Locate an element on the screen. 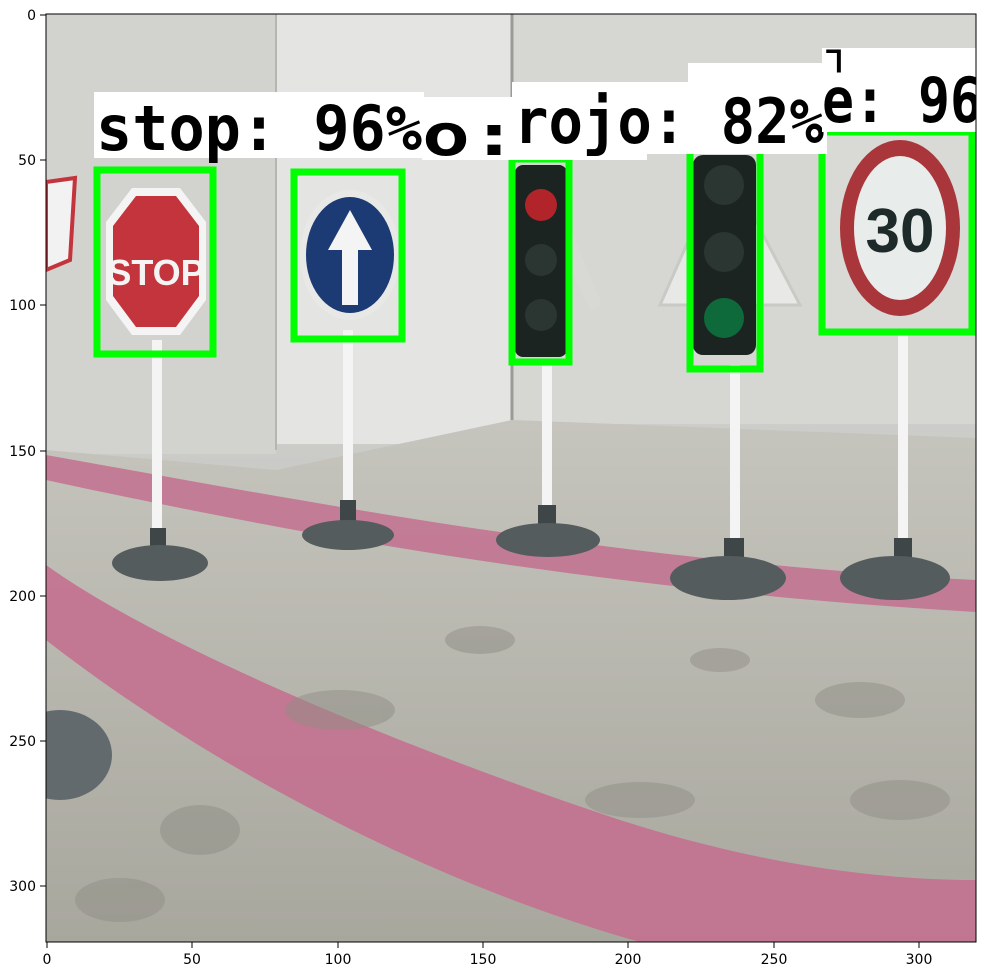 This screenshot has width=986, height=977. detection-label-partial: ᒣ is located at coordinates (834, 62).